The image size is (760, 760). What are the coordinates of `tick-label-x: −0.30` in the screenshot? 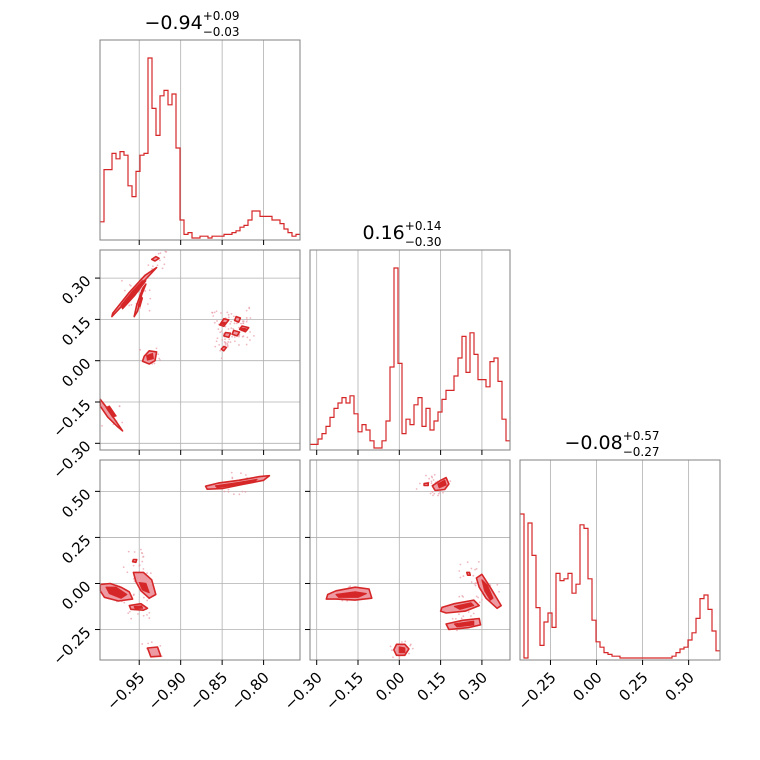 It's located at (303, 690).